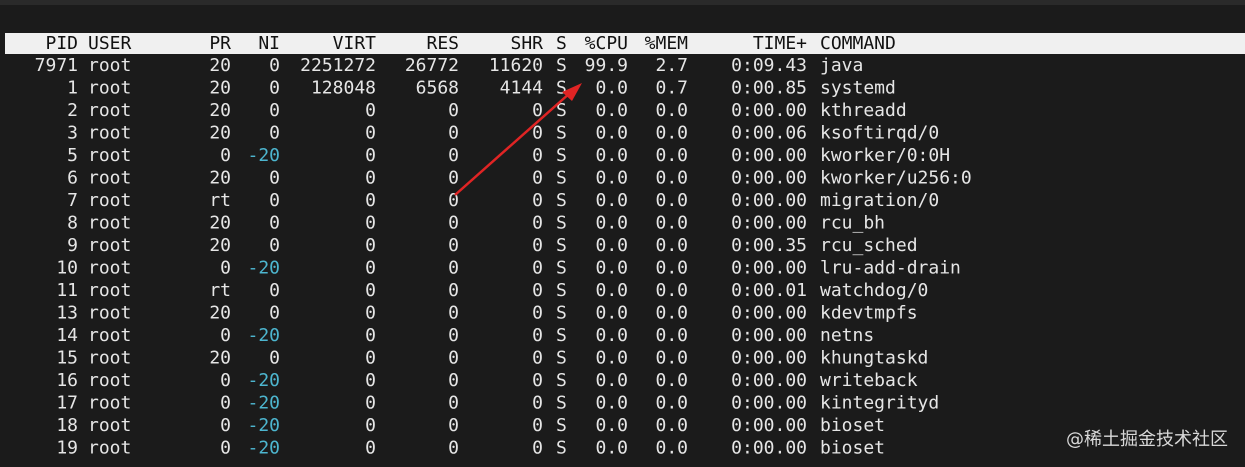 The height and width of the screenshot is (467, 1245). I want to click on cell: 8, so click(72, 223).